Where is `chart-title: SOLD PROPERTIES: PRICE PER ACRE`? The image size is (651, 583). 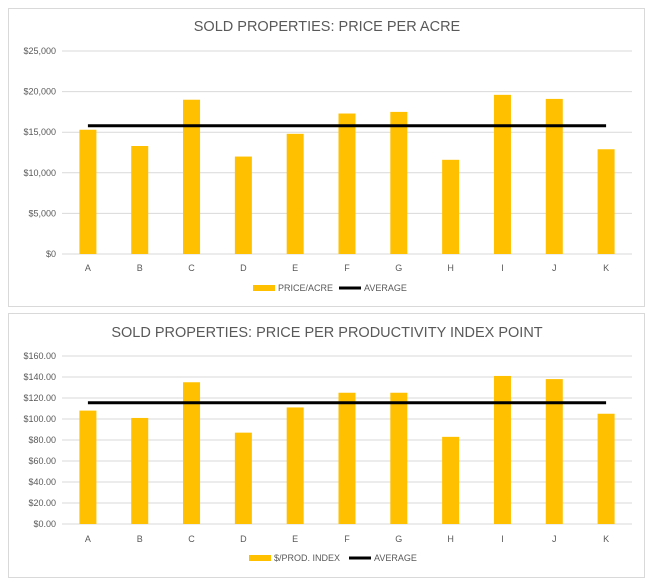
chart-title: SOLD PROPERTIES: PRICE PER ACRE is located at coordinates (327, 27).